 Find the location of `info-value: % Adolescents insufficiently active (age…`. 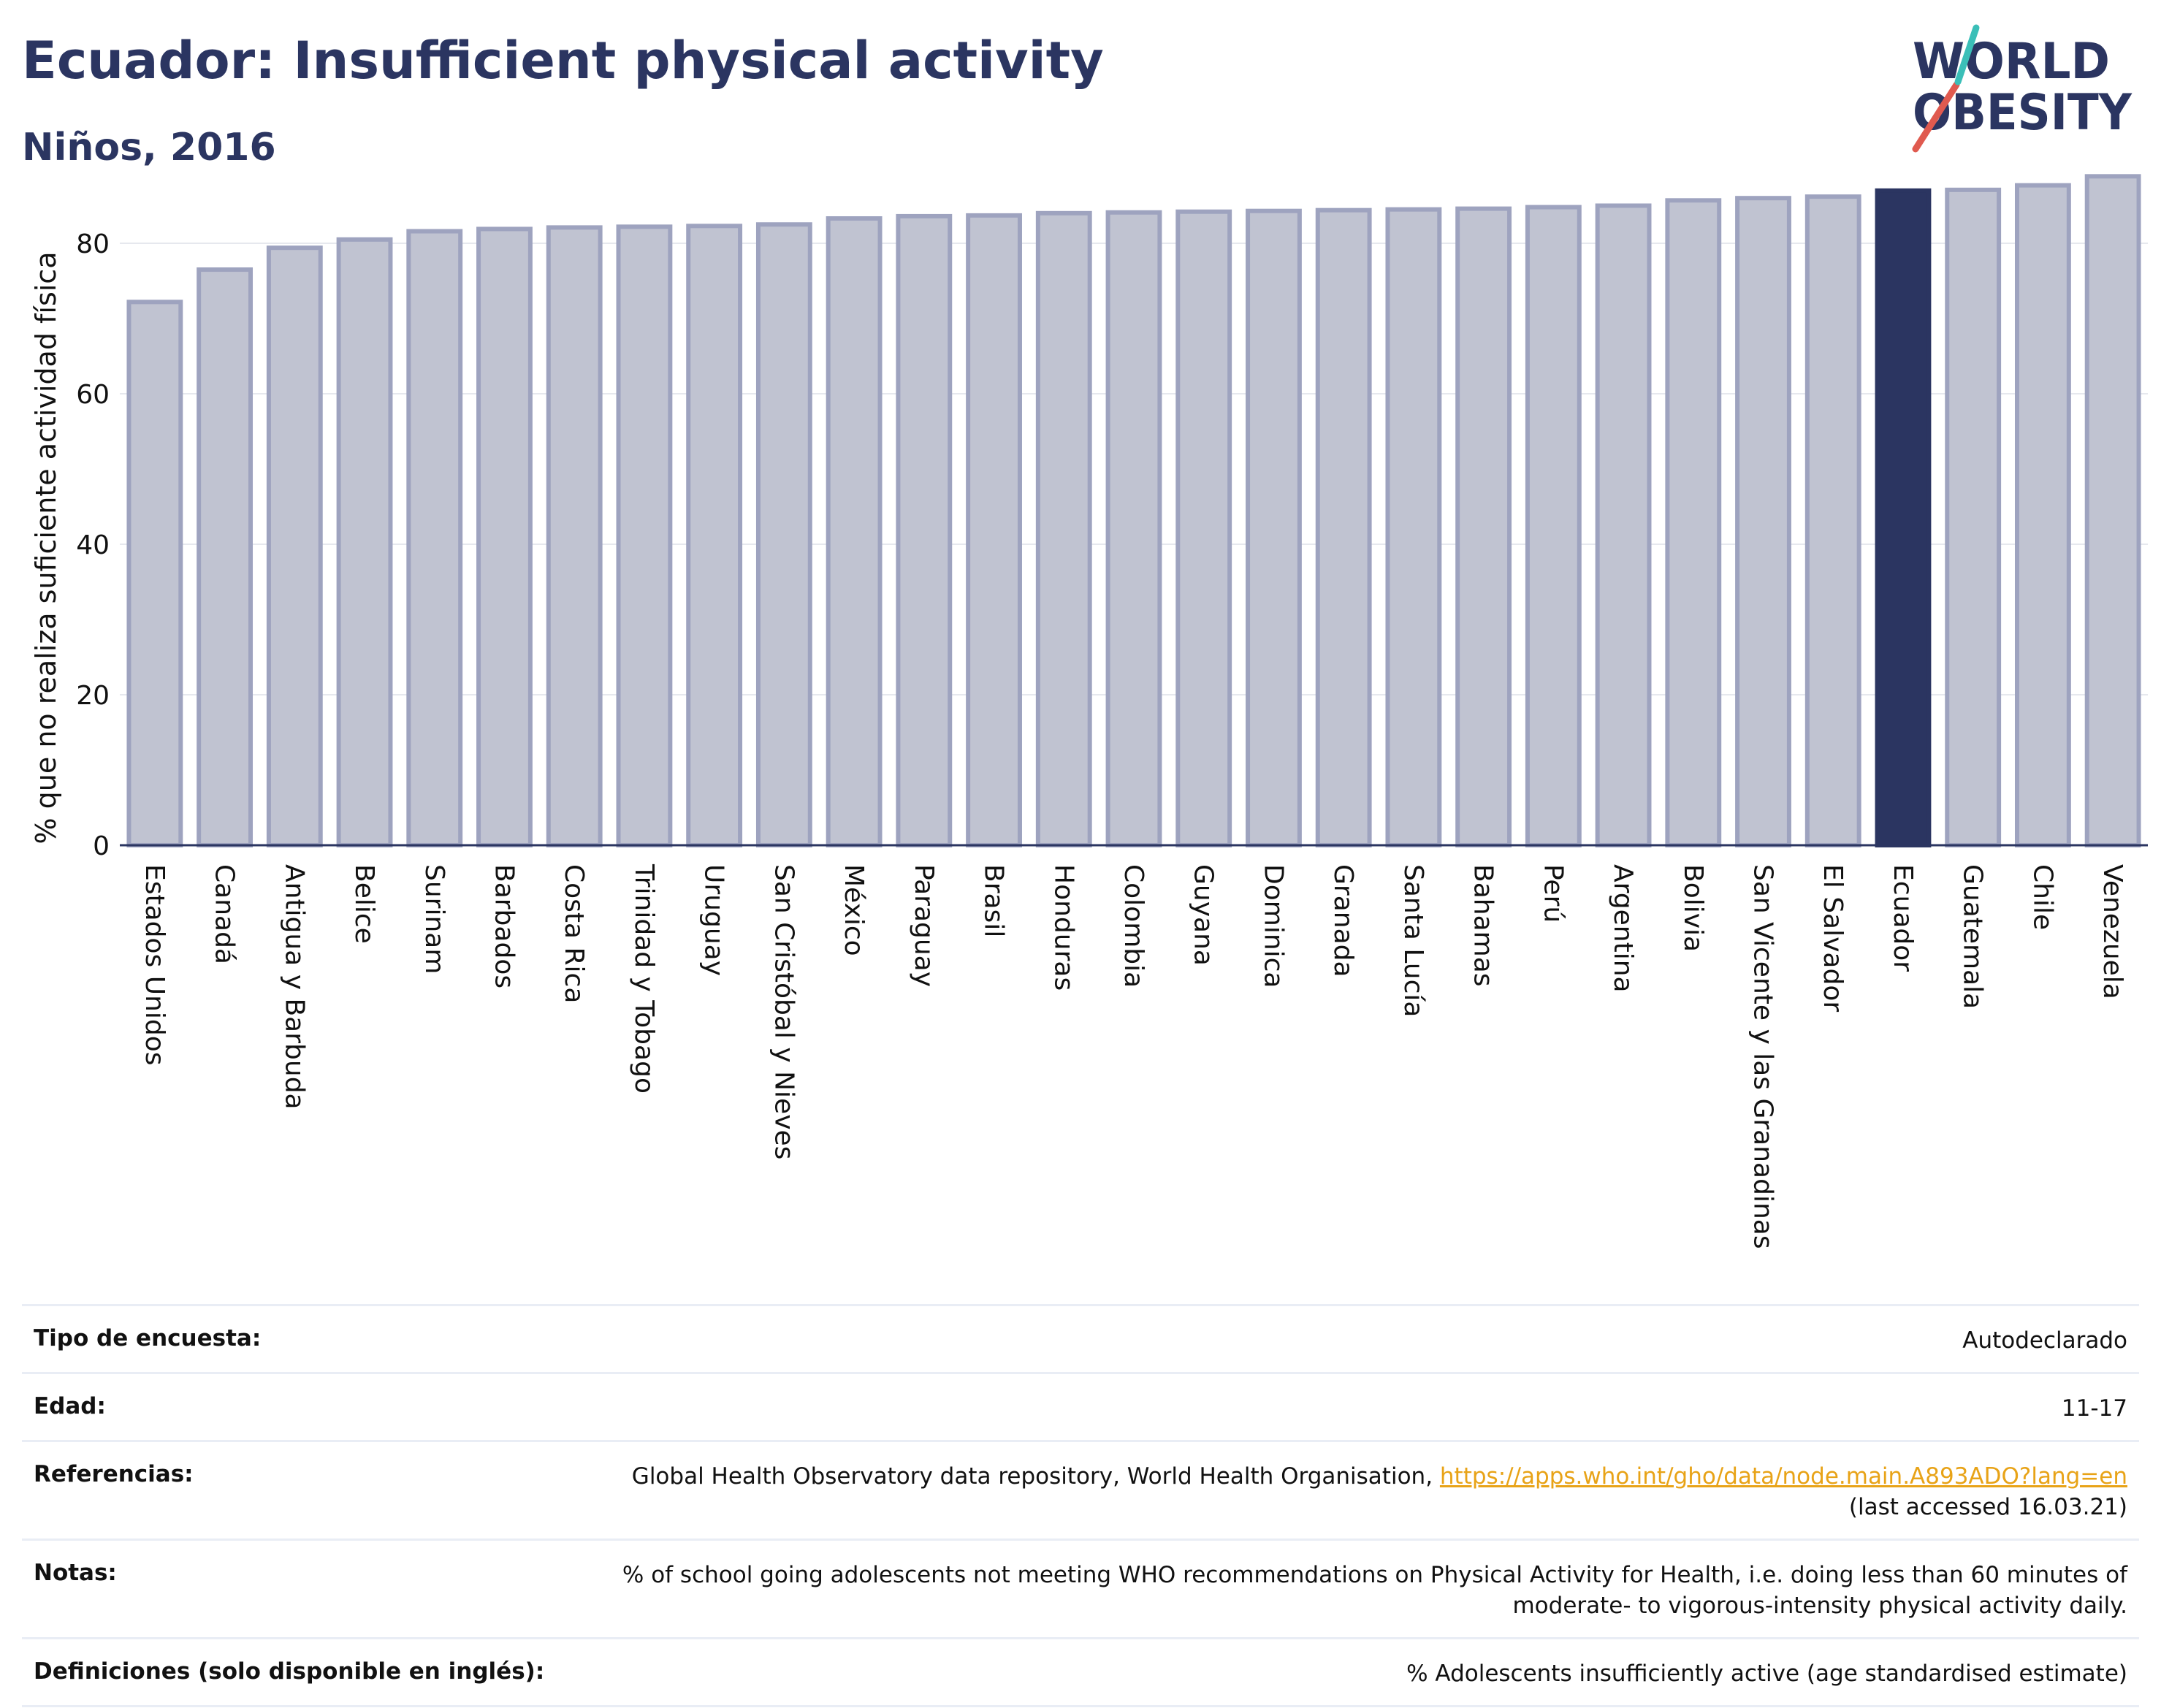

info-value: % Adolescents insufficiently active (age… is located at coordinates (1766, 1674).